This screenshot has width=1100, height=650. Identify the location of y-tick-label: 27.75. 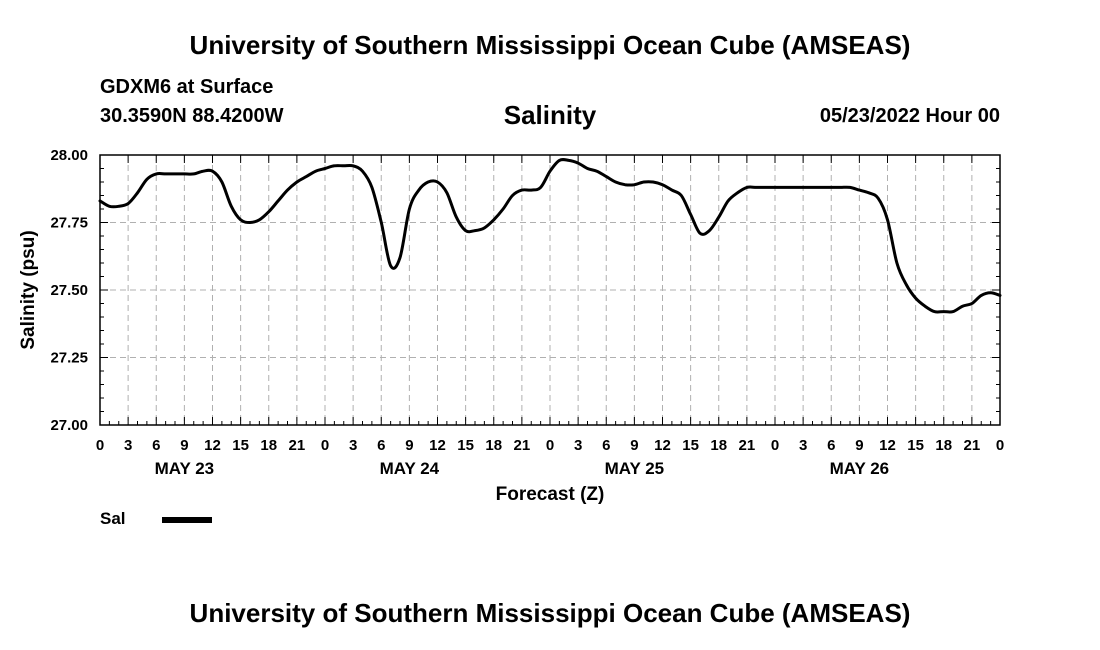
(69, 223).